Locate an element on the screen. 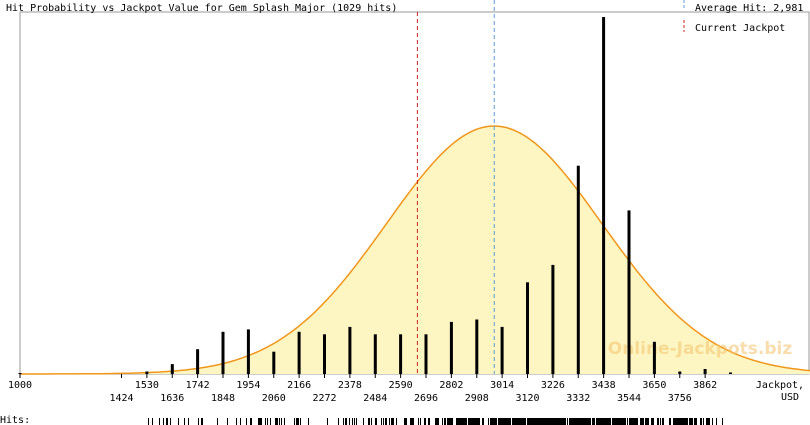  watermark: Online-Jackpots.biz is located at coordinates (700, 349).